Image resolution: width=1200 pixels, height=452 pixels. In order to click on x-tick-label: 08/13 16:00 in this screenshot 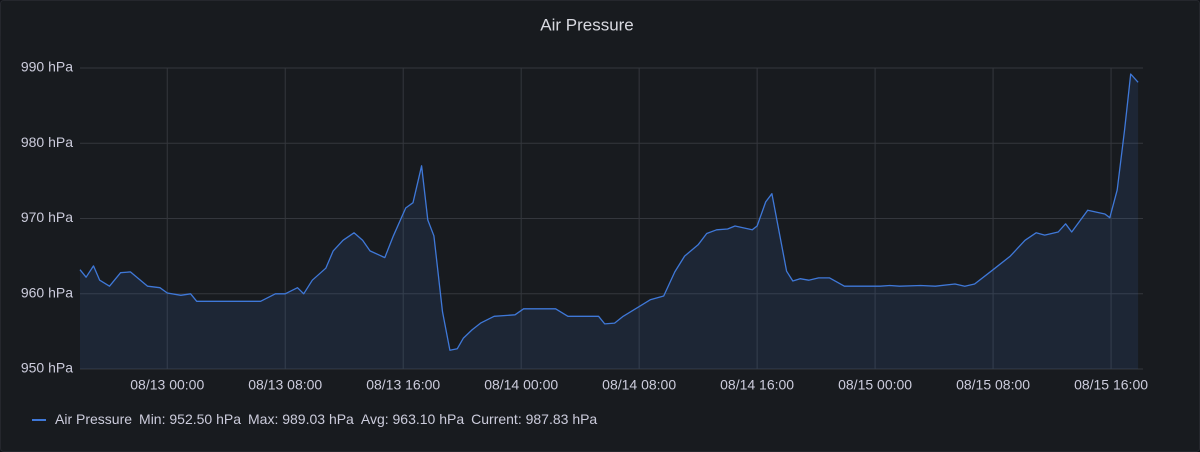, I will do `click(403, 385)`.